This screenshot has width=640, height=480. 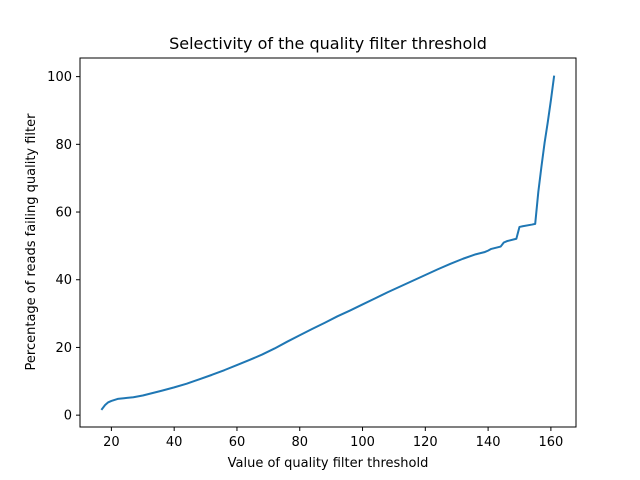 What do you see at coordinates (111, 442) in the screenshot?
I see `x-tick-label: 20` at bounding box center [111, 442].